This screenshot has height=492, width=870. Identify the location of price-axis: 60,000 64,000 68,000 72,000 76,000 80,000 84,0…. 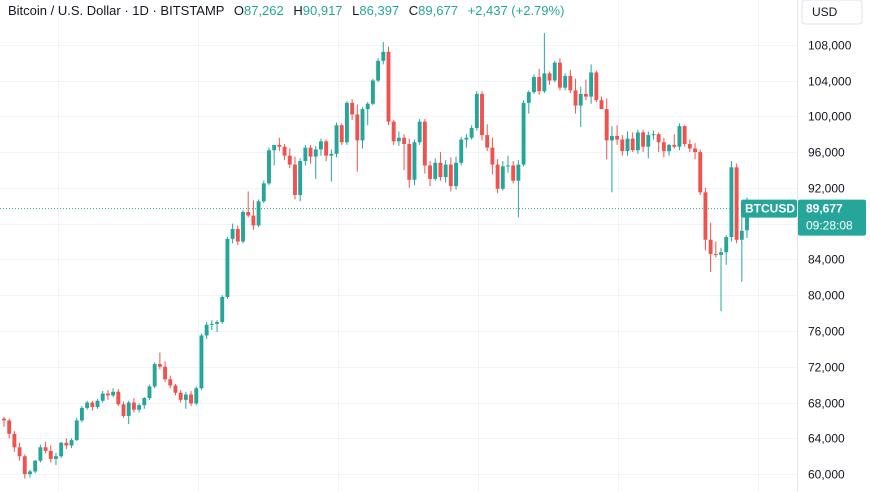
(830, 260).